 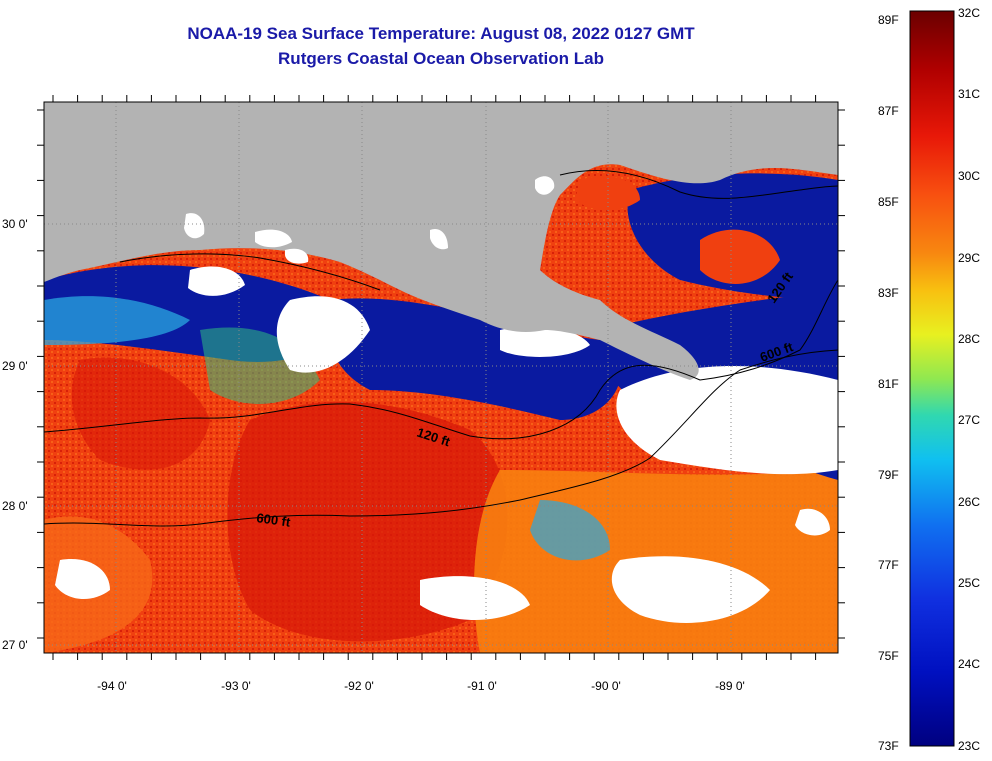 I want to click on lon-label: -94 0', so click(x=112, y=686).